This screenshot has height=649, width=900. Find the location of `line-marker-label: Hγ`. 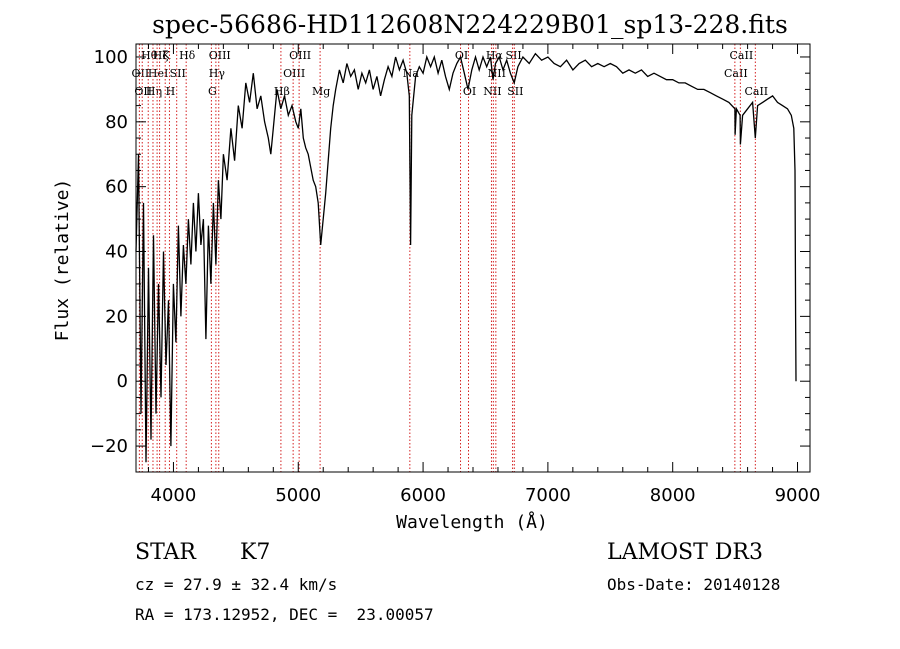

line-marker-label: Hγ is located at coordinates (217, 73).